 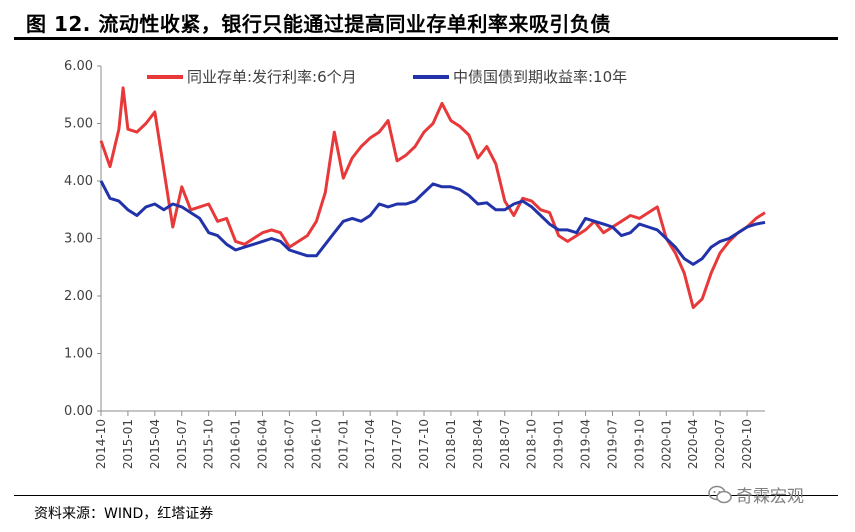 What do you see at coordinates (532, 444) in the screenshot?
I see `x-tick-label: 2018-10` at bounding box center [532, 444].